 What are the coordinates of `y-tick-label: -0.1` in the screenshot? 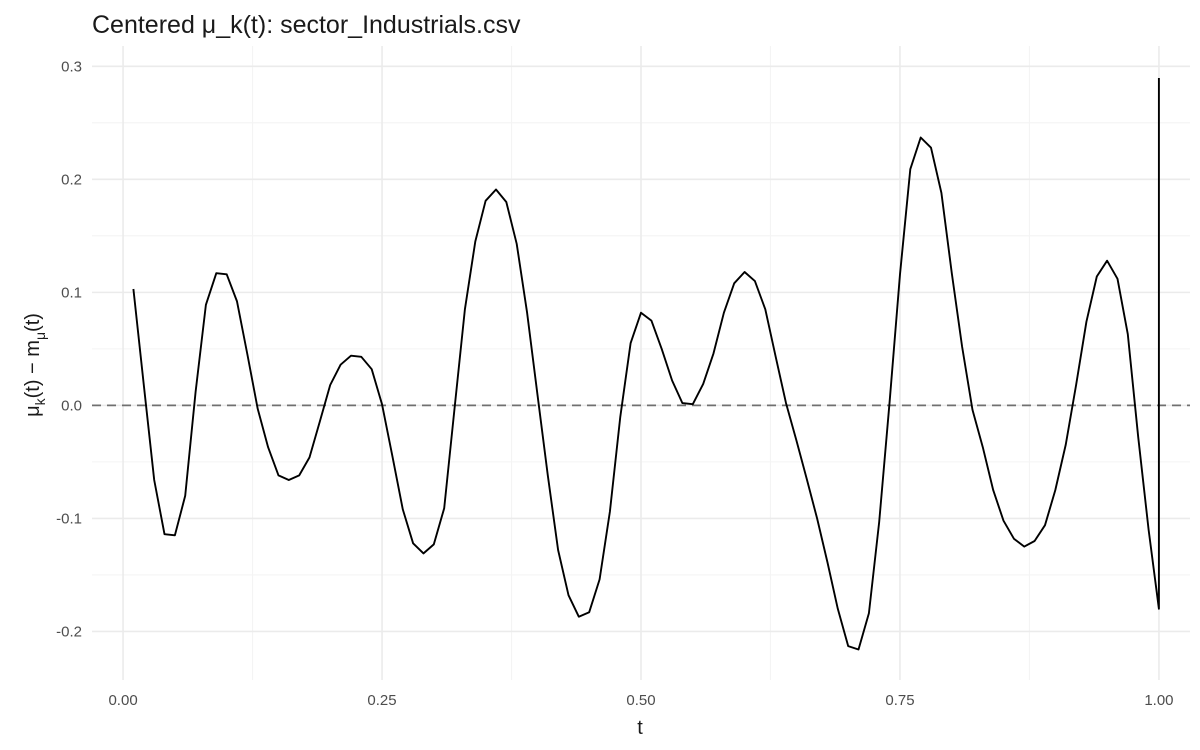 It's located at (69, 518).